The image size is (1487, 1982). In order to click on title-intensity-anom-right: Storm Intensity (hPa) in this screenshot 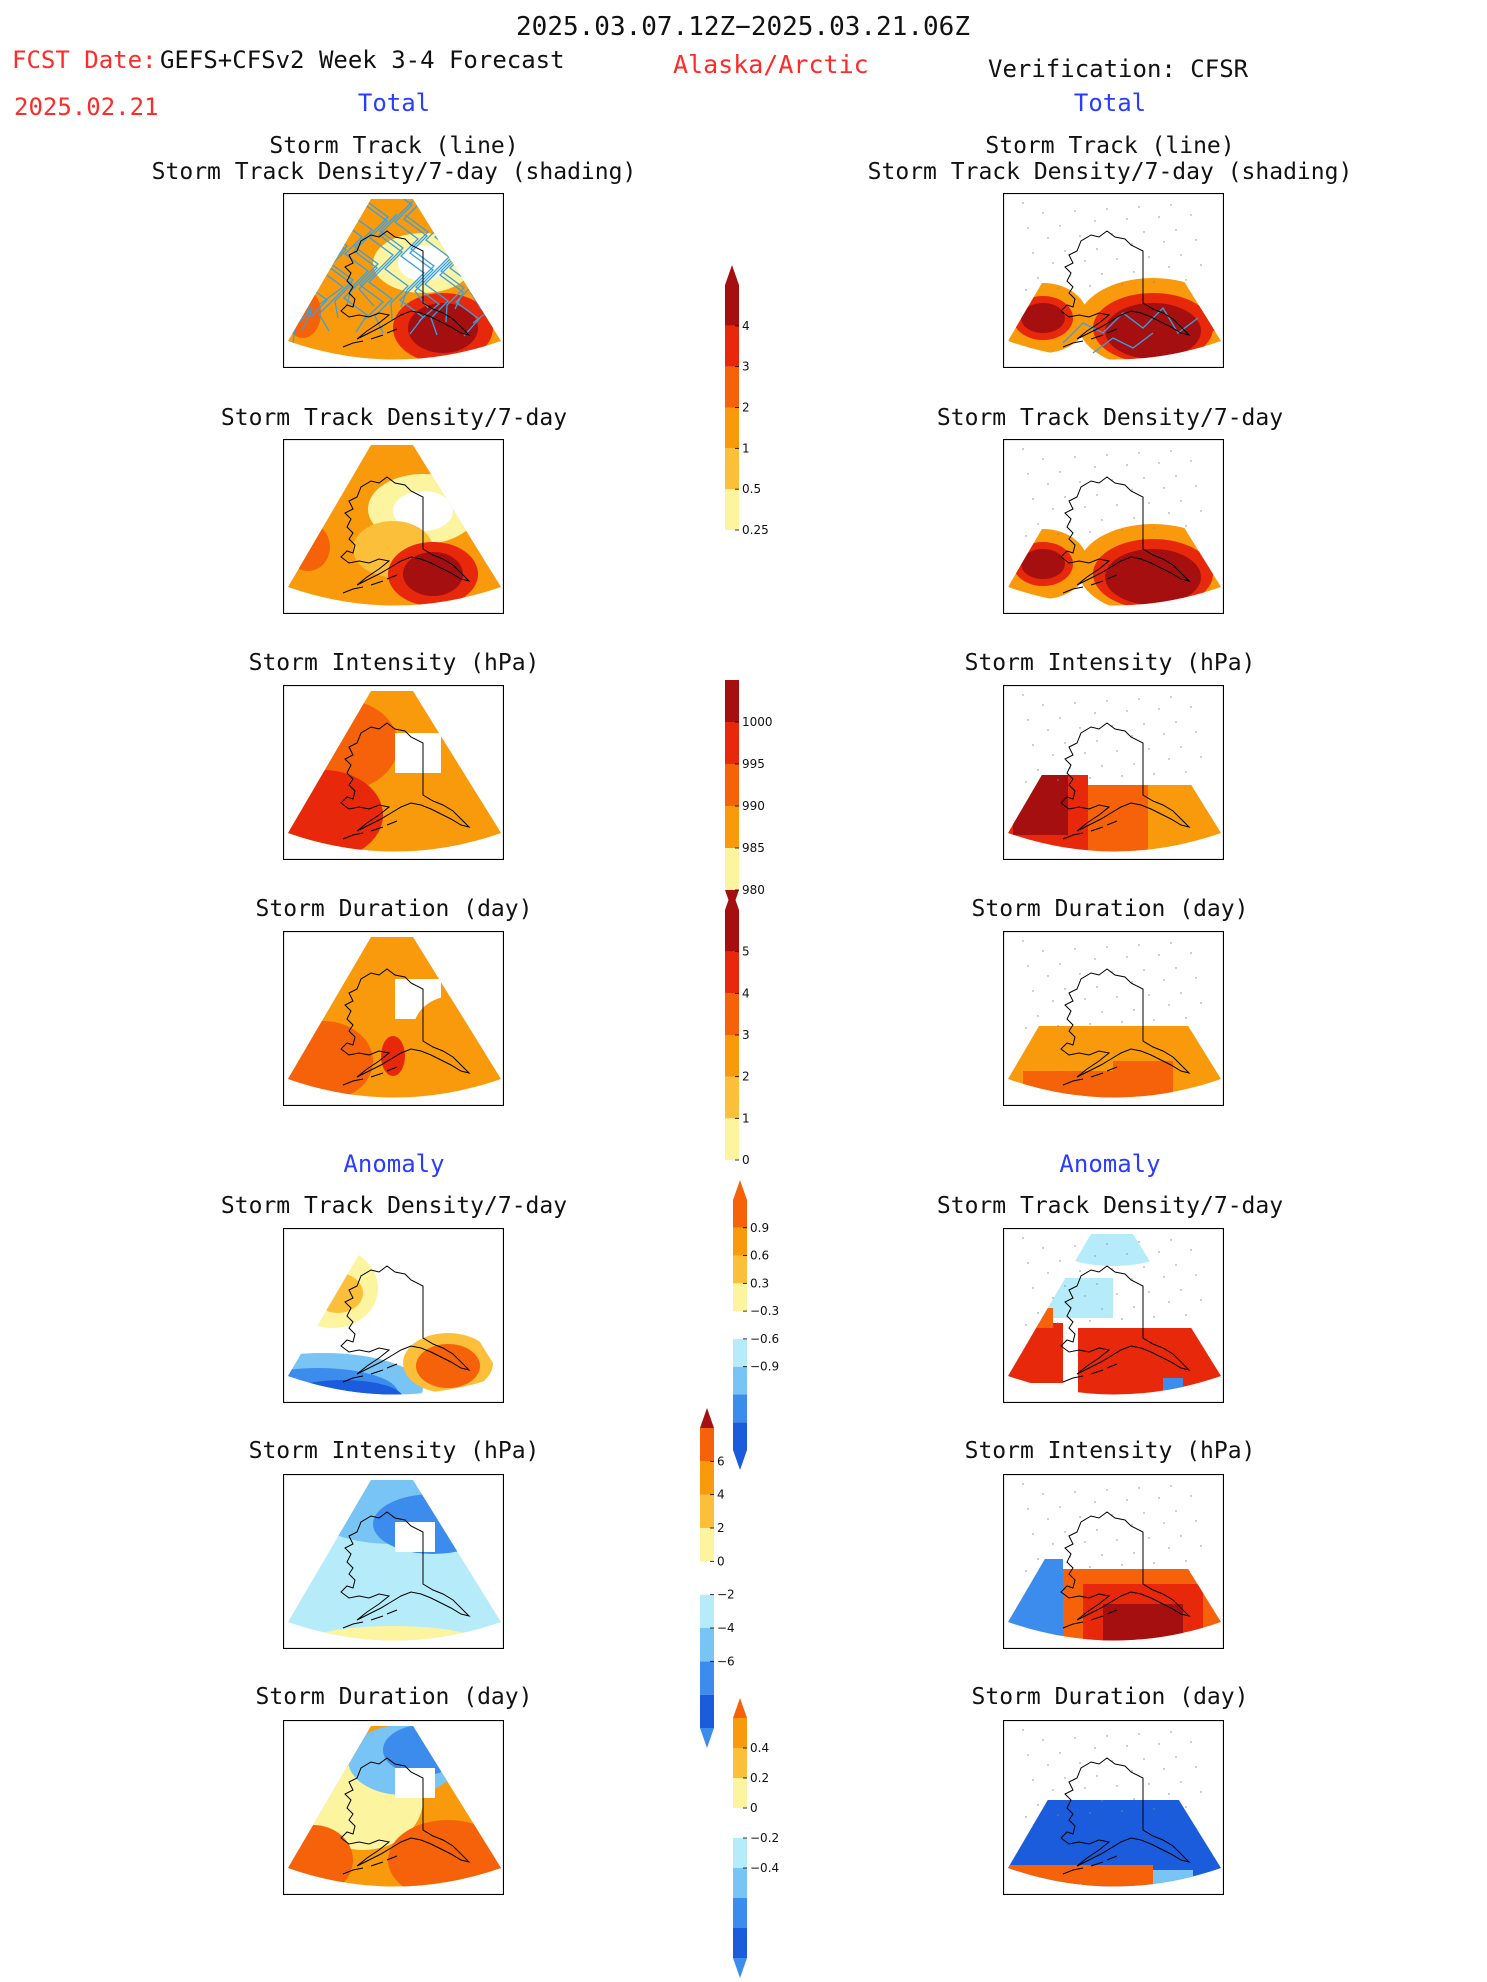, I will do `click(1110, 1451)`.